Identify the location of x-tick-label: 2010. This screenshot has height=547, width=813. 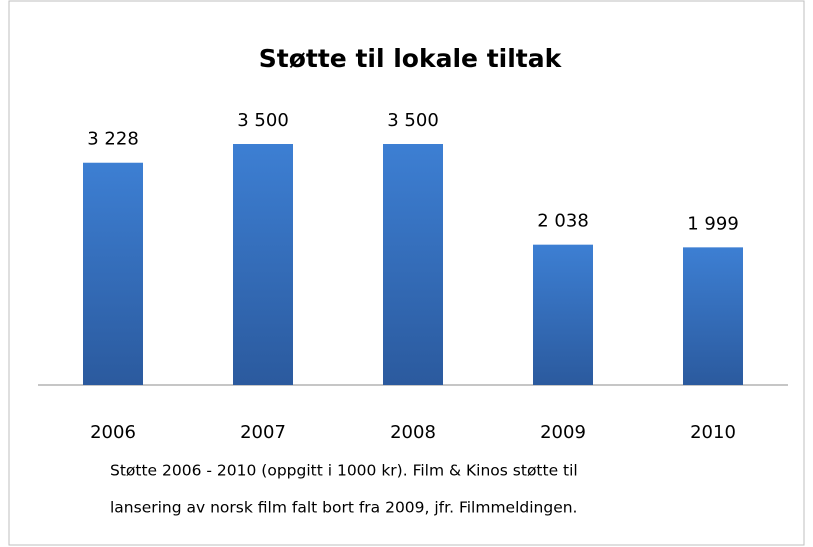
(713, 432).